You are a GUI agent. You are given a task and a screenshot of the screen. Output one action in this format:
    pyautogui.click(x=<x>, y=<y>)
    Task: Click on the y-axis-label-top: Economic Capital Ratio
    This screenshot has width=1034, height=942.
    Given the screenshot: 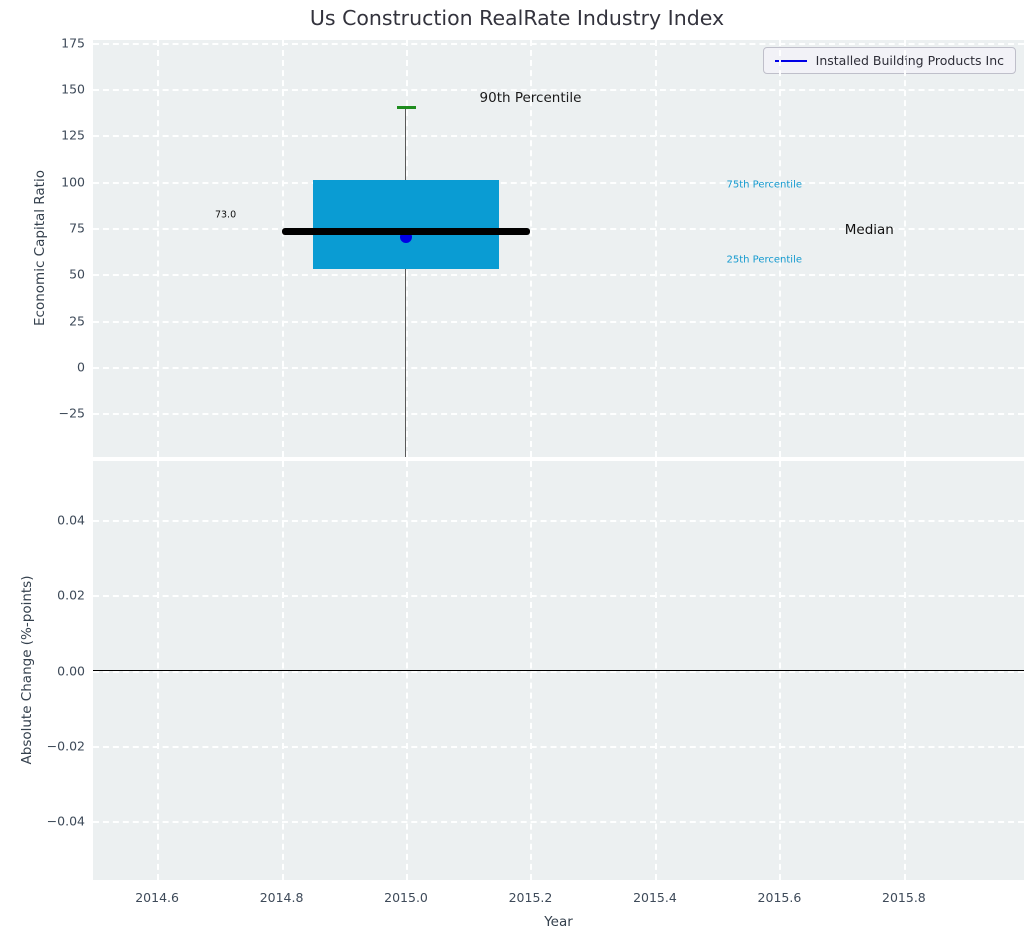 What is the action you would take?
    pyautogui.click(x=40, y=248)
    